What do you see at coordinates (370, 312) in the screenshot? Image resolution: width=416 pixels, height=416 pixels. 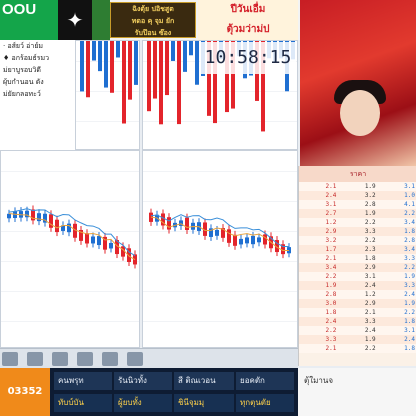 I see `order-book-cell: 2.1` at bounding box center [370, 312].